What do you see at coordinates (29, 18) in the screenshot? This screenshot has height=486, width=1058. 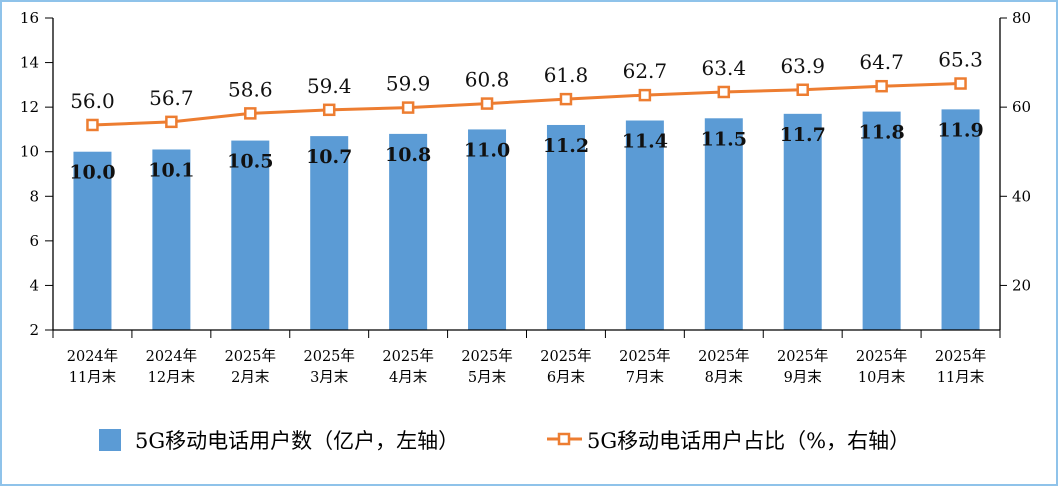 I see `left-tick-label: 16` at bounding box center [29, 18].